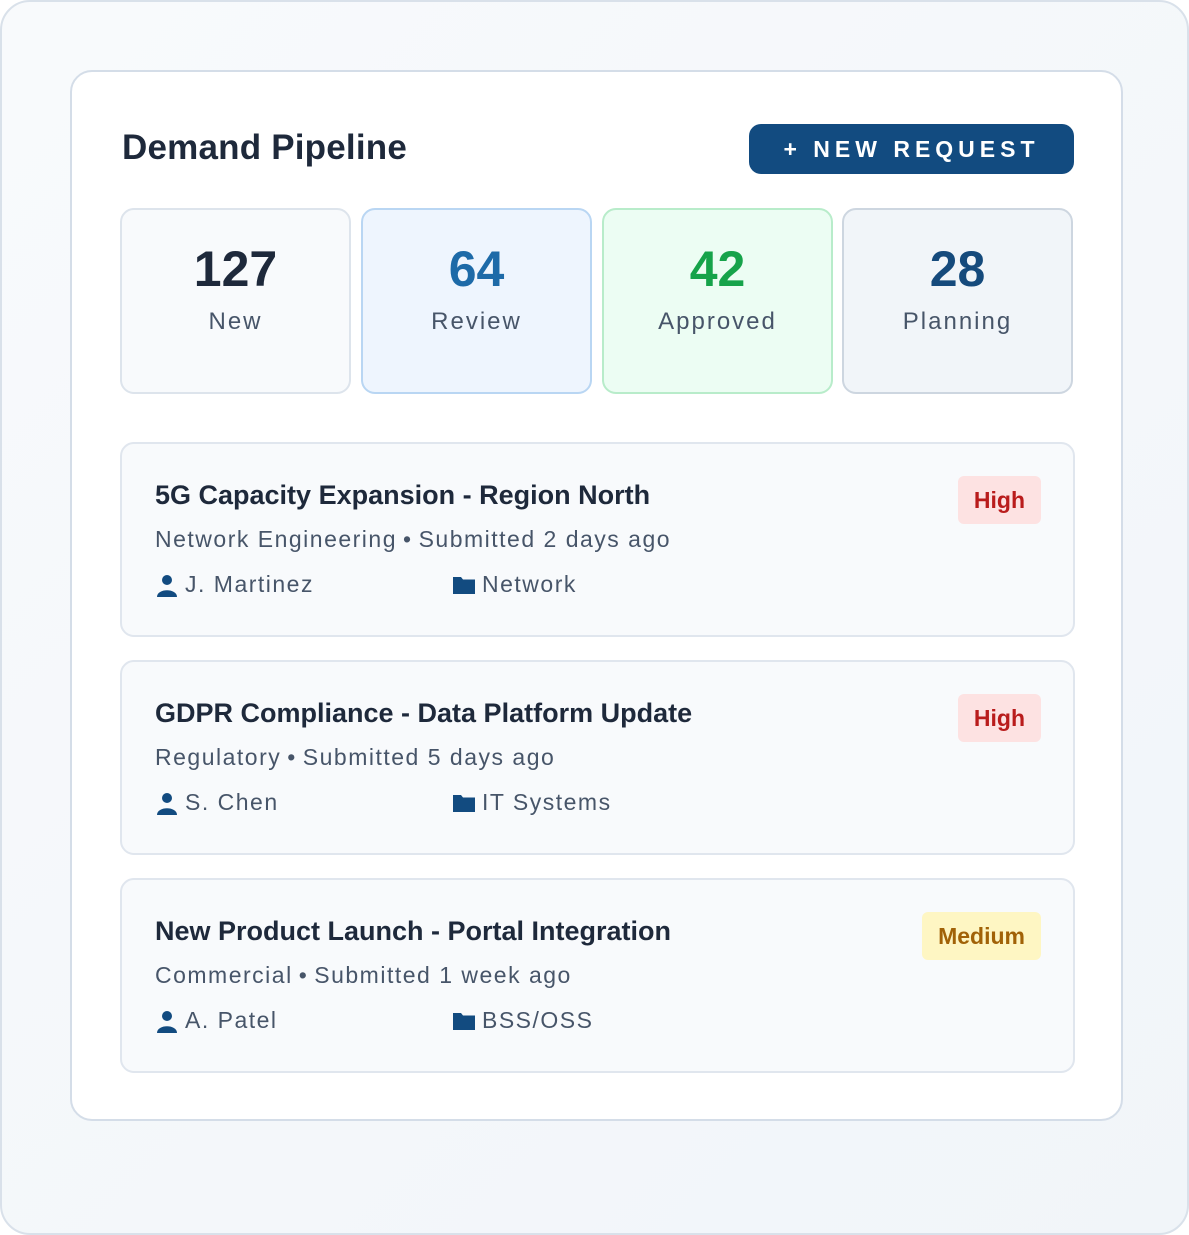 The image size is (1189, 1235). What do you see at coordinates (235, 269) in the screenshot?
I see `stat-value: 127` at bounding box center [235, 269].